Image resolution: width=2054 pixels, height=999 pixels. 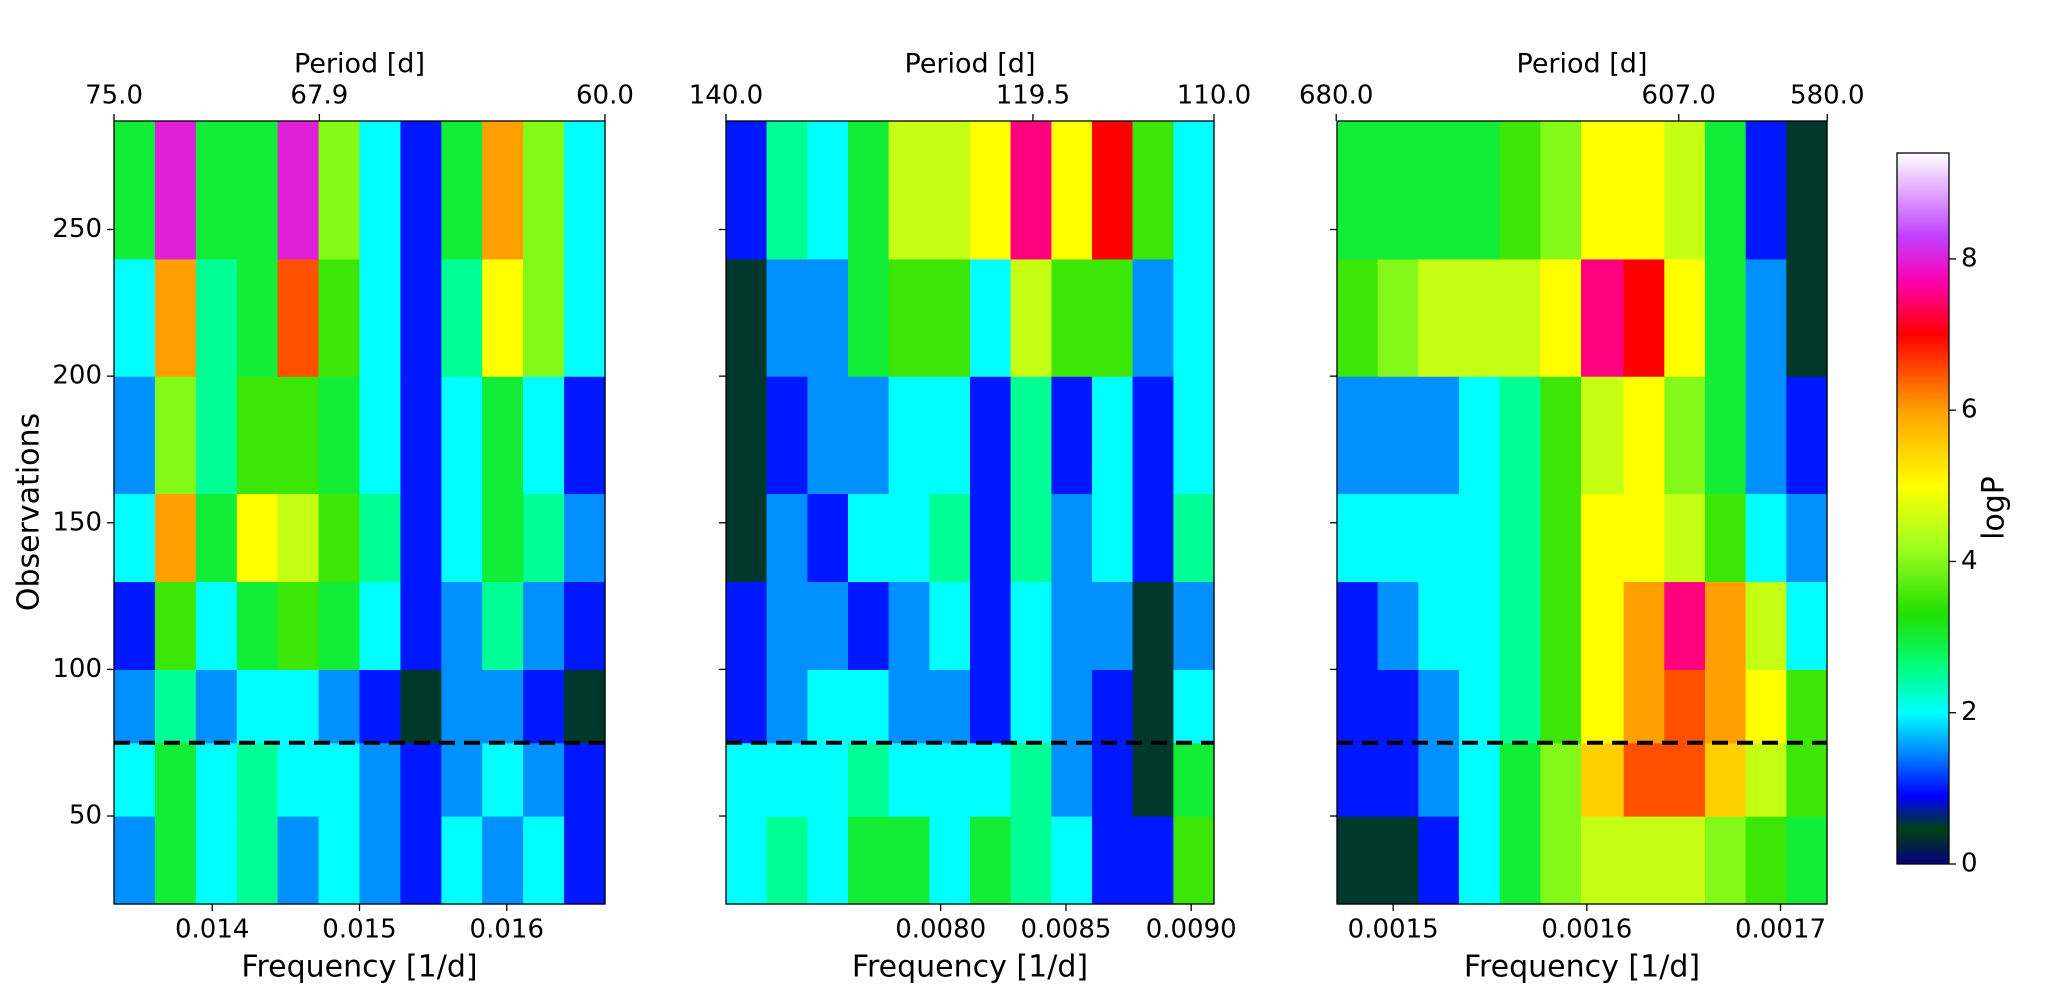 I want to click on colorbar, so click(x=1923, y=508).